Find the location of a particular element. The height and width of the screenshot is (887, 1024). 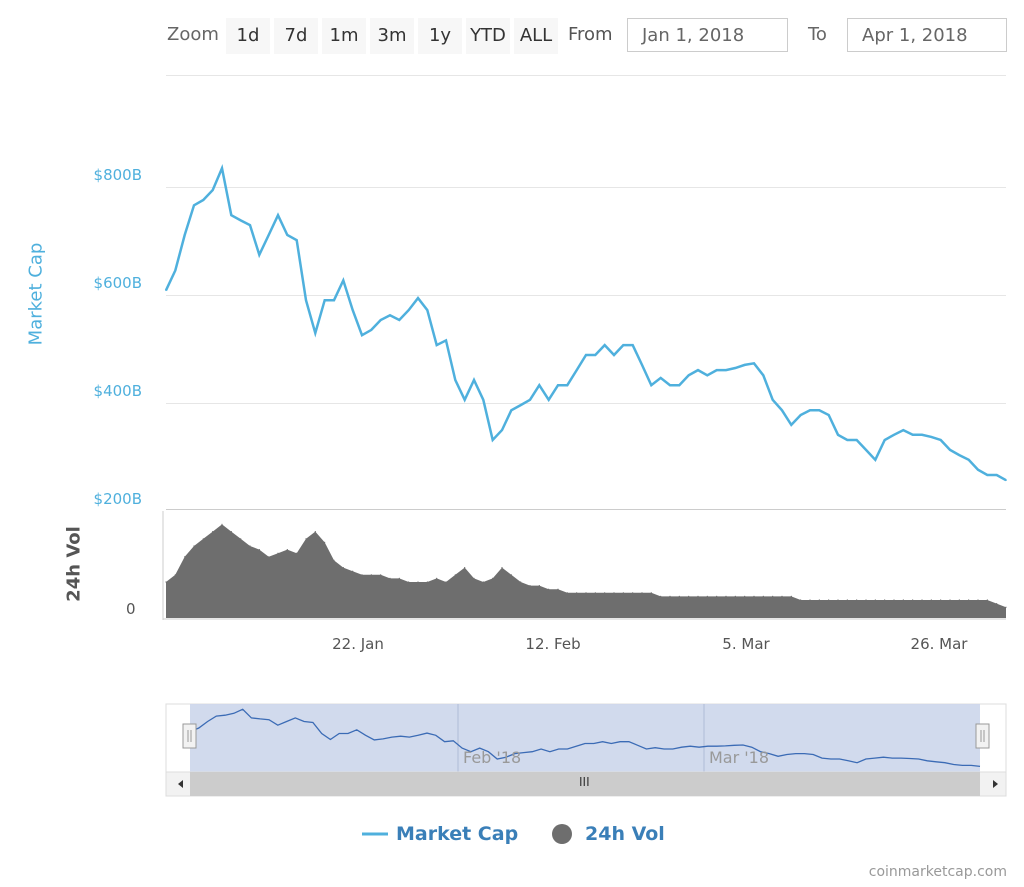

navigator-handle-right is located at coordinates (982, 736).